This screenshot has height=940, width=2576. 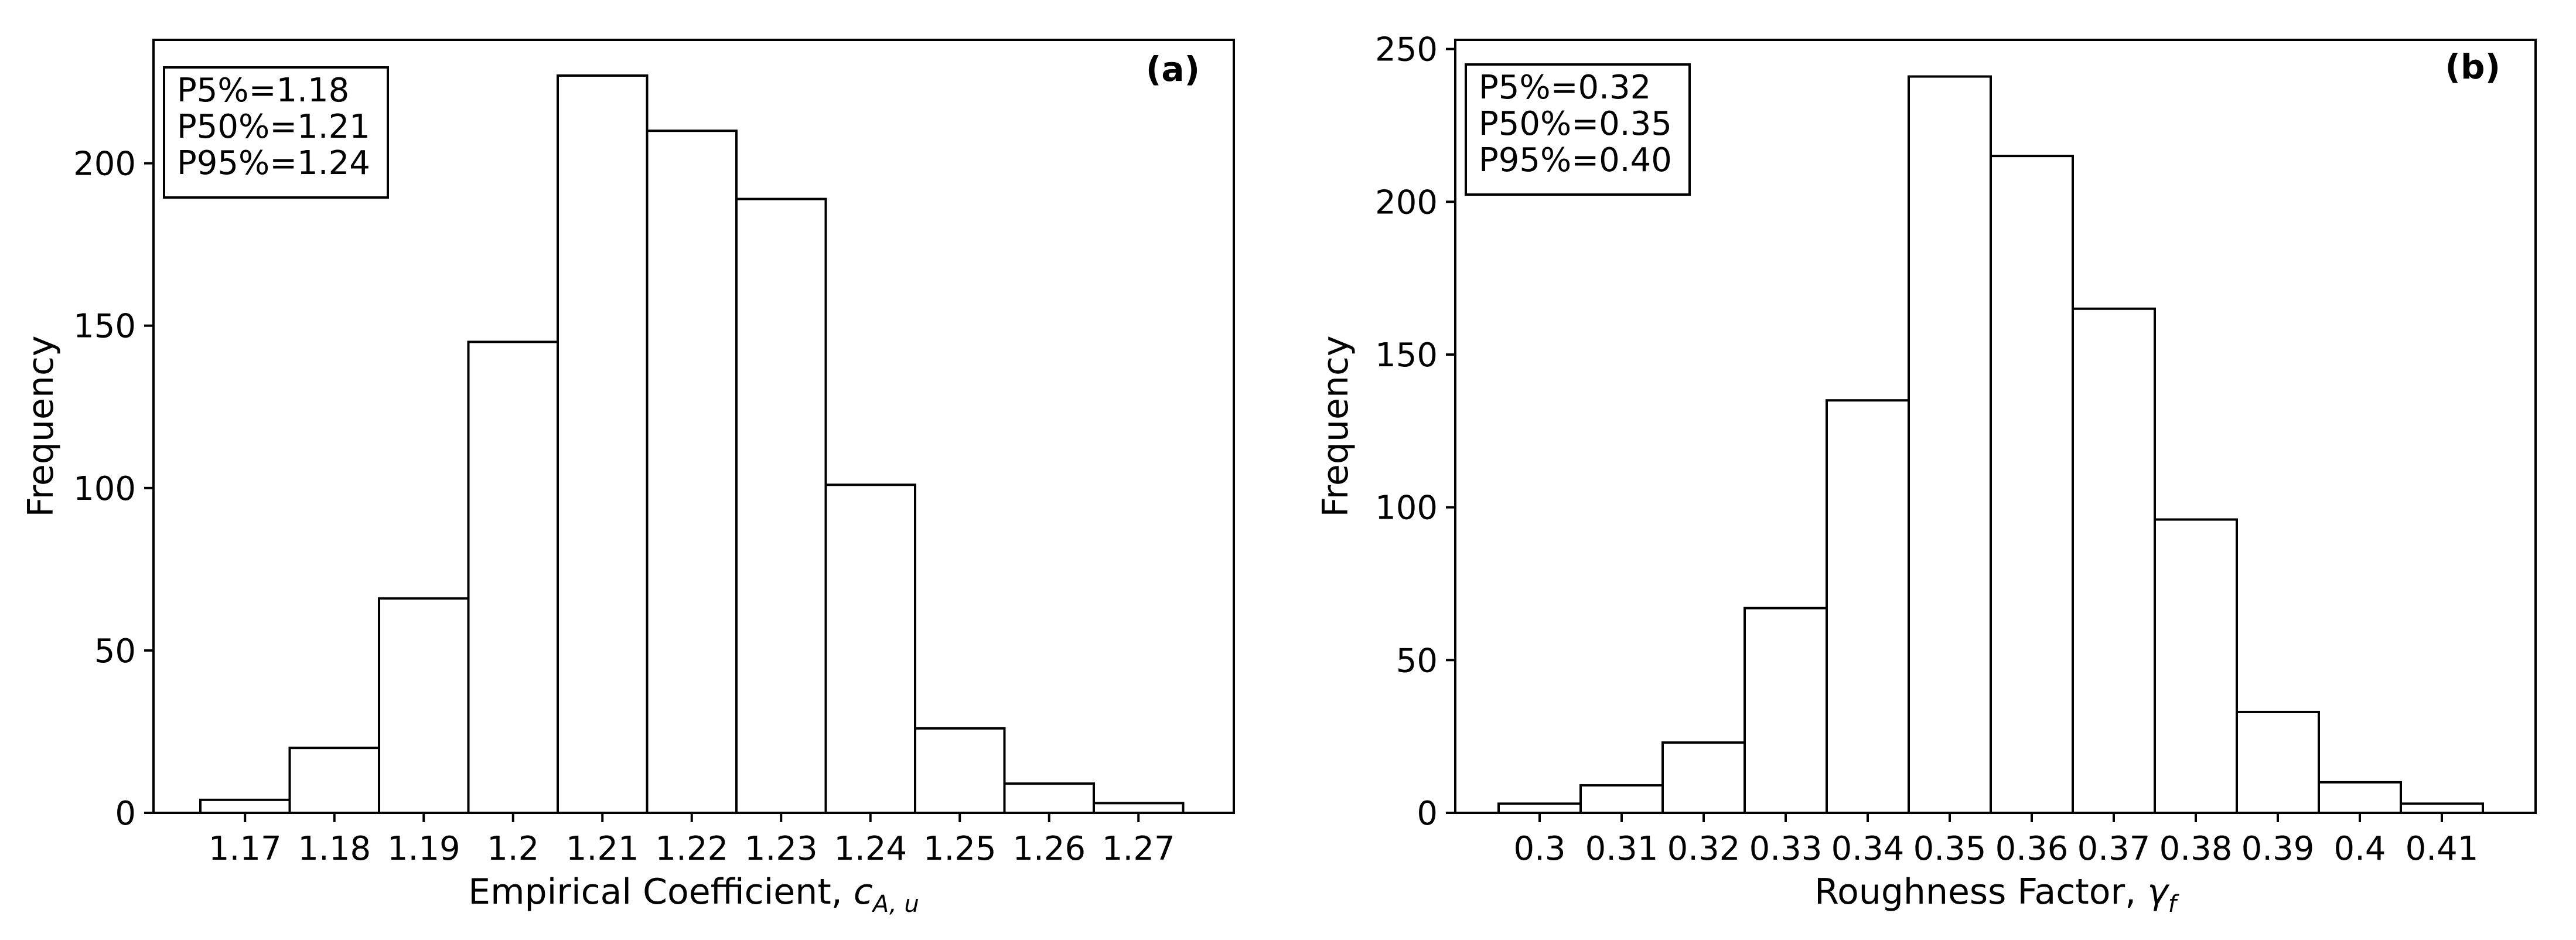 I want to click on x-tick-label: 0.31, so click(x=1622, y=849).